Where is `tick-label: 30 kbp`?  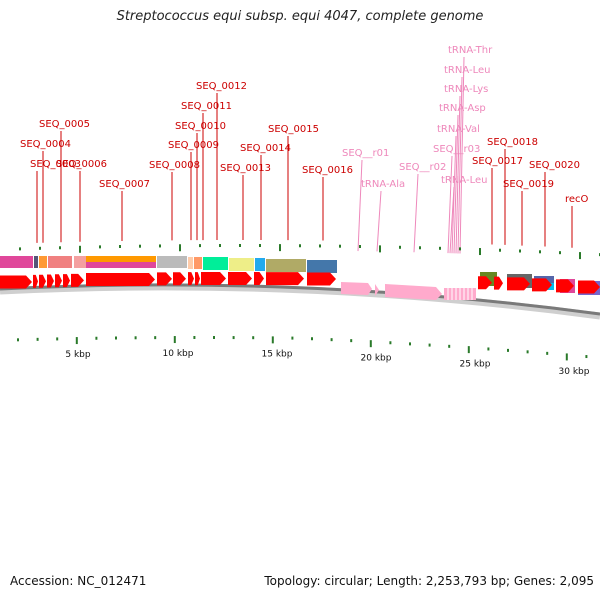
tick-label: 30 kbp is located at coordinates (574, 372).